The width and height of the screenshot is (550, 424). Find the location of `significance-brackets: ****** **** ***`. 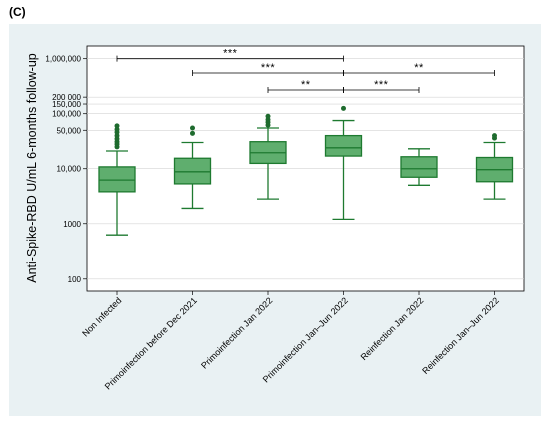

significance-brackets: ****** **** *** is located at coordinates (305, 70).